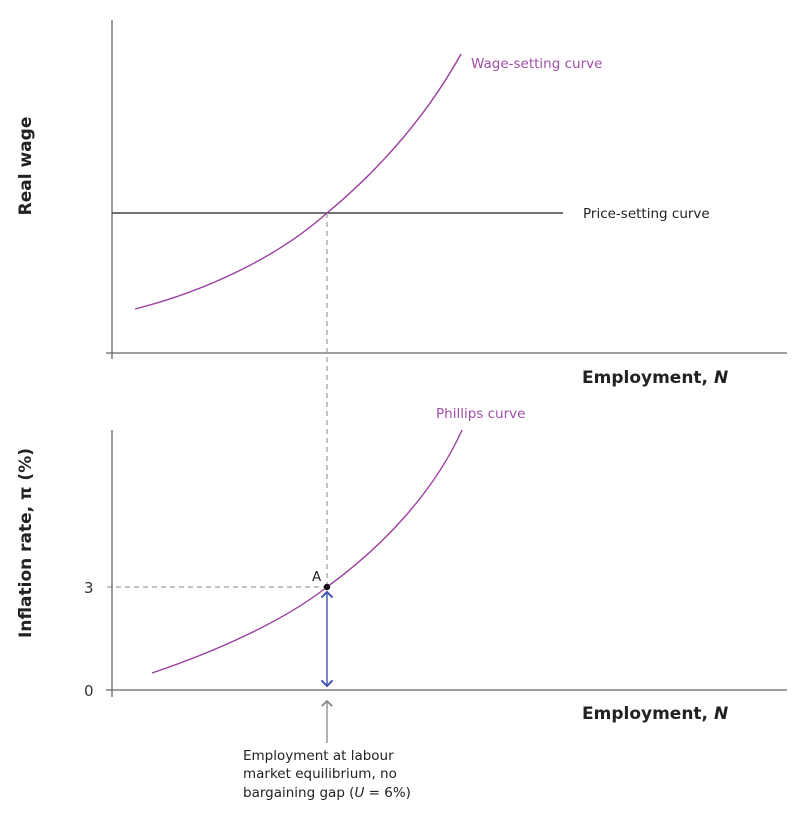 The width and height of the screenshot is (810, 813). What do you see at coordinates (655, 378) in the screenshot?
I see `top-x-axis-label: Employment, N` at bounding box center [655, 378].